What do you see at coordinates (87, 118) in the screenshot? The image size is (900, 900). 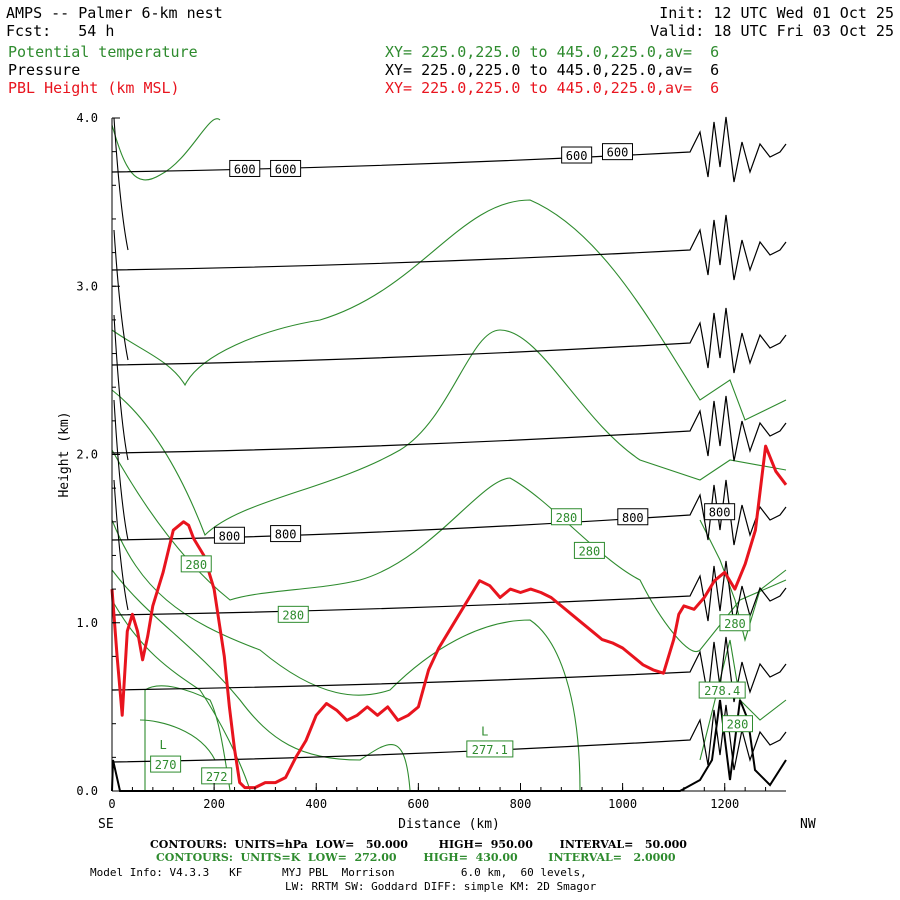 I see `y-tick-label: 4.0` at bounding box center [87, 118].